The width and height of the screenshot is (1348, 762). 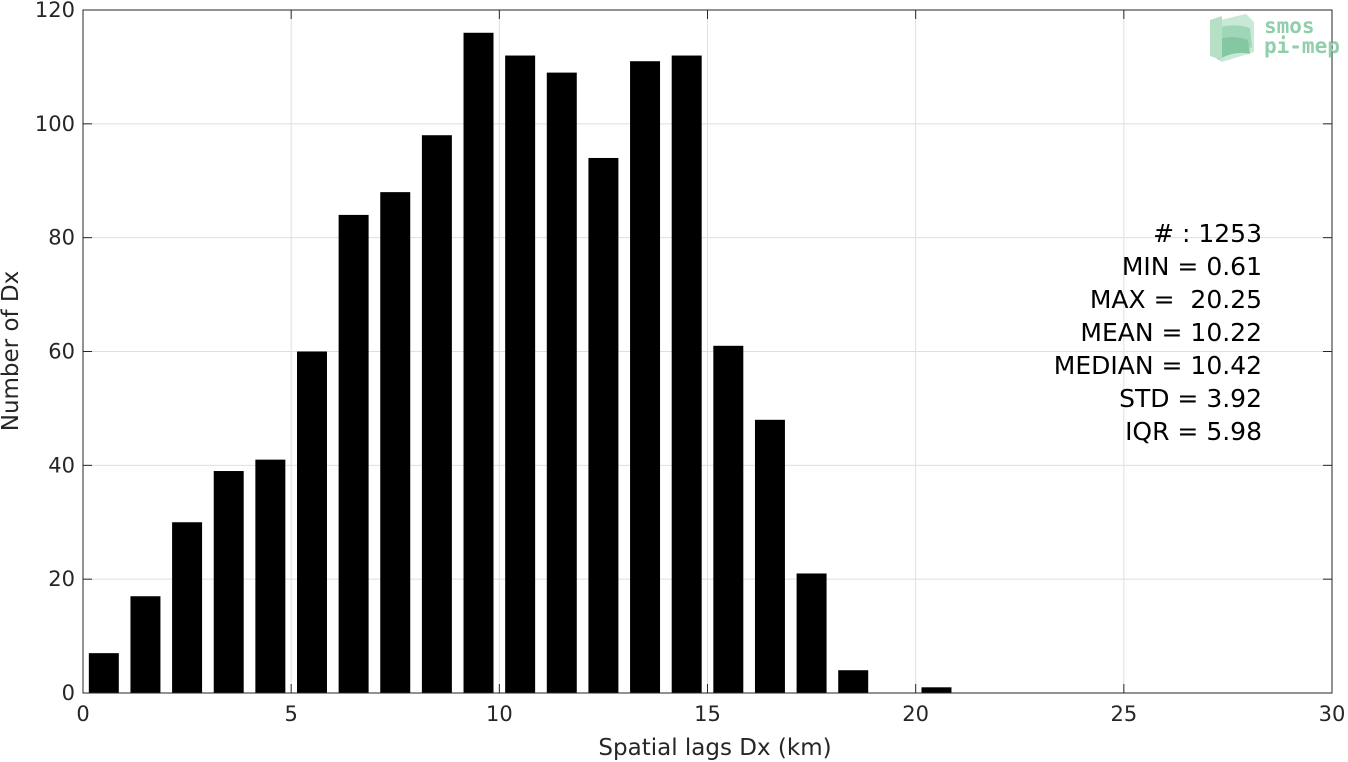 I want to click on logo-text-pimep: pi-mep, so click(x=1302, y=46).